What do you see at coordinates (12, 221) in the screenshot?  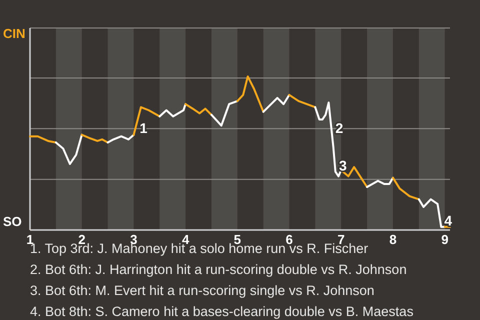 I see `text: SO` at bounding box center [12, 221].